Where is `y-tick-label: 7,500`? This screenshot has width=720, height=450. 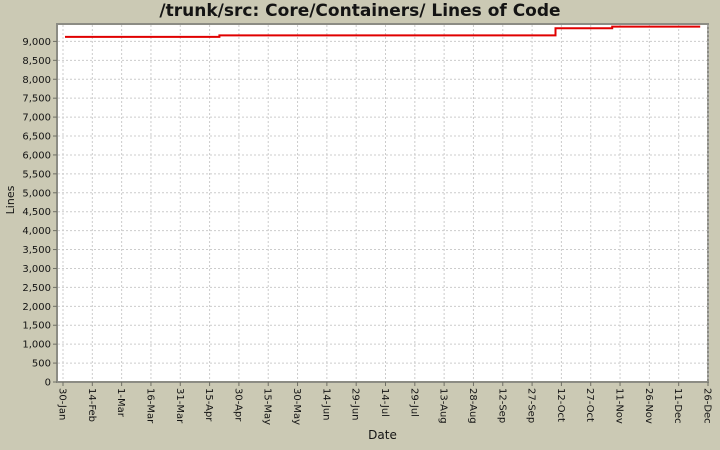
y-tick-label: 7,500 is located at coordinates (36, 99).